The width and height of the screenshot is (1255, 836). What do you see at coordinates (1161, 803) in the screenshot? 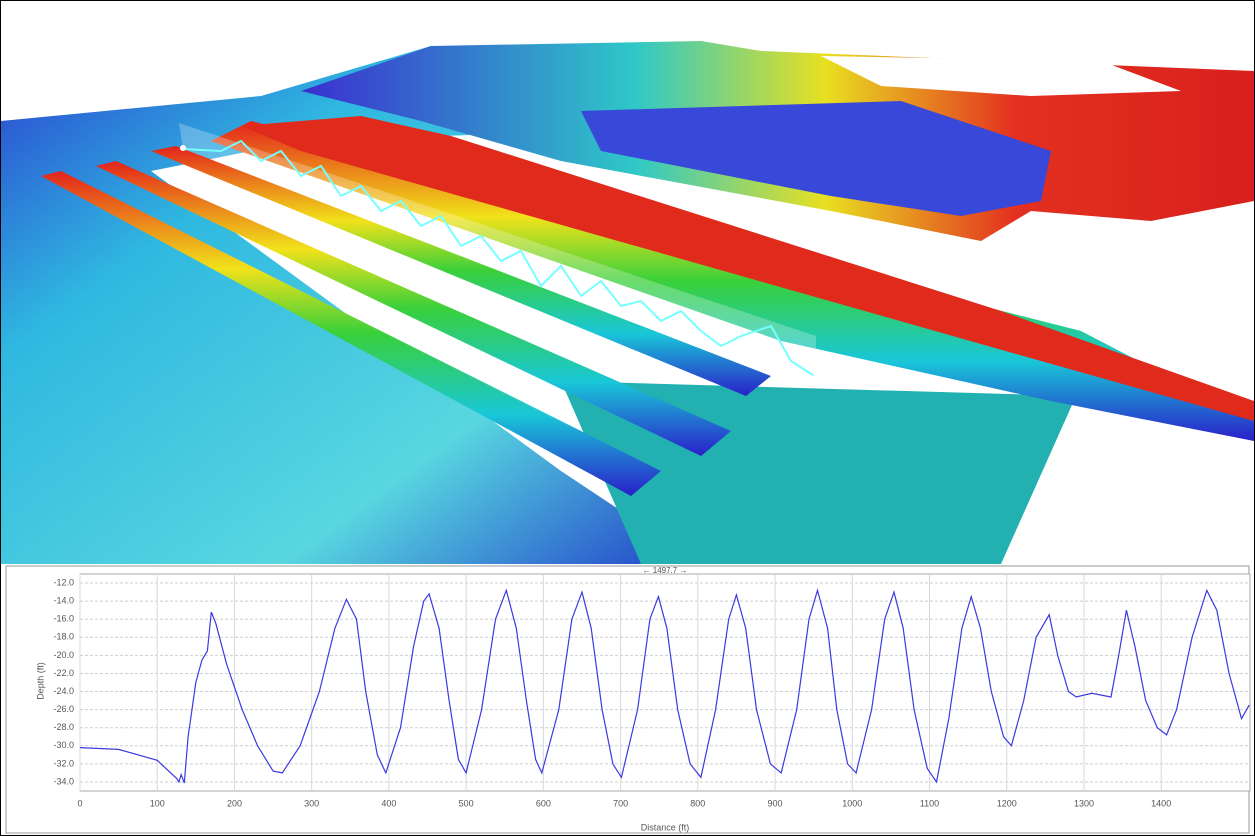
I see `x-tick-label: 1400` at bounding box center [1161, 803].